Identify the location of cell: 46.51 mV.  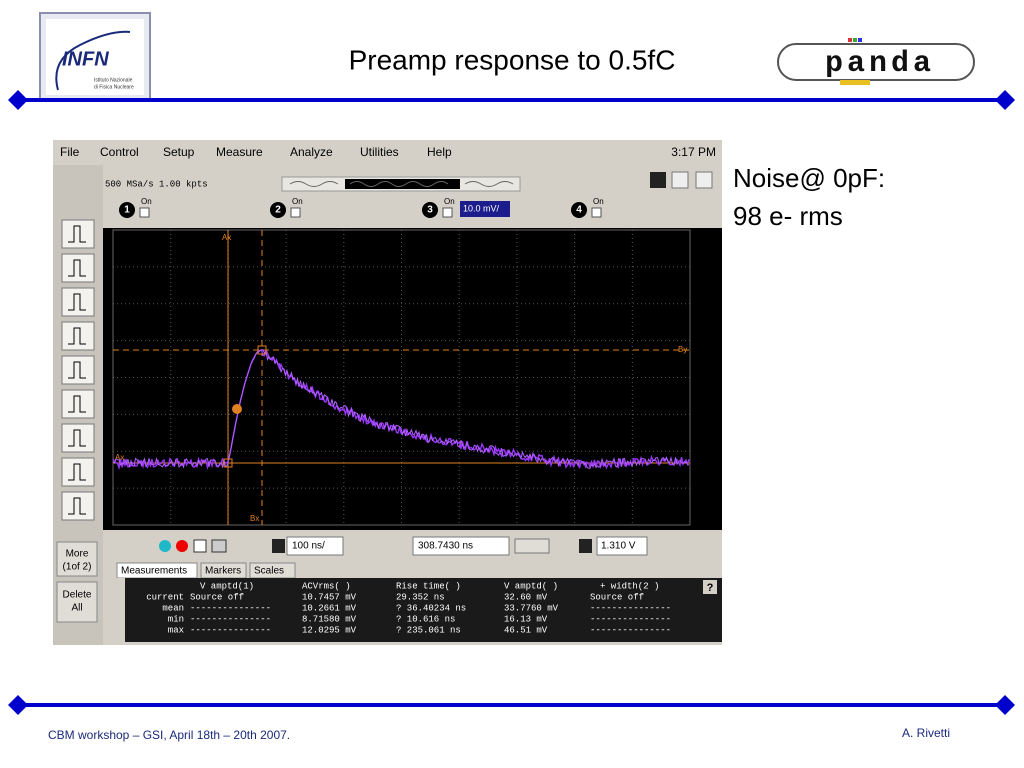
(526, 630).